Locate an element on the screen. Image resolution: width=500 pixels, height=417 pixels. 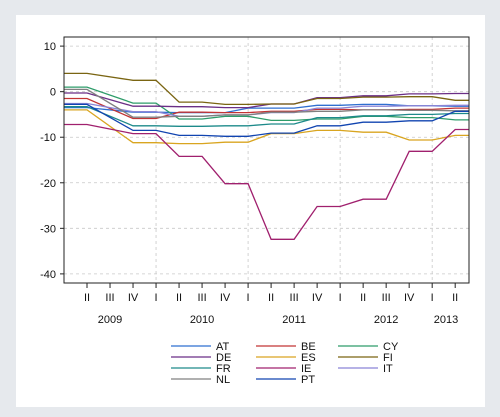
legend-label-fi: FI is located at coordinates (388, 358).